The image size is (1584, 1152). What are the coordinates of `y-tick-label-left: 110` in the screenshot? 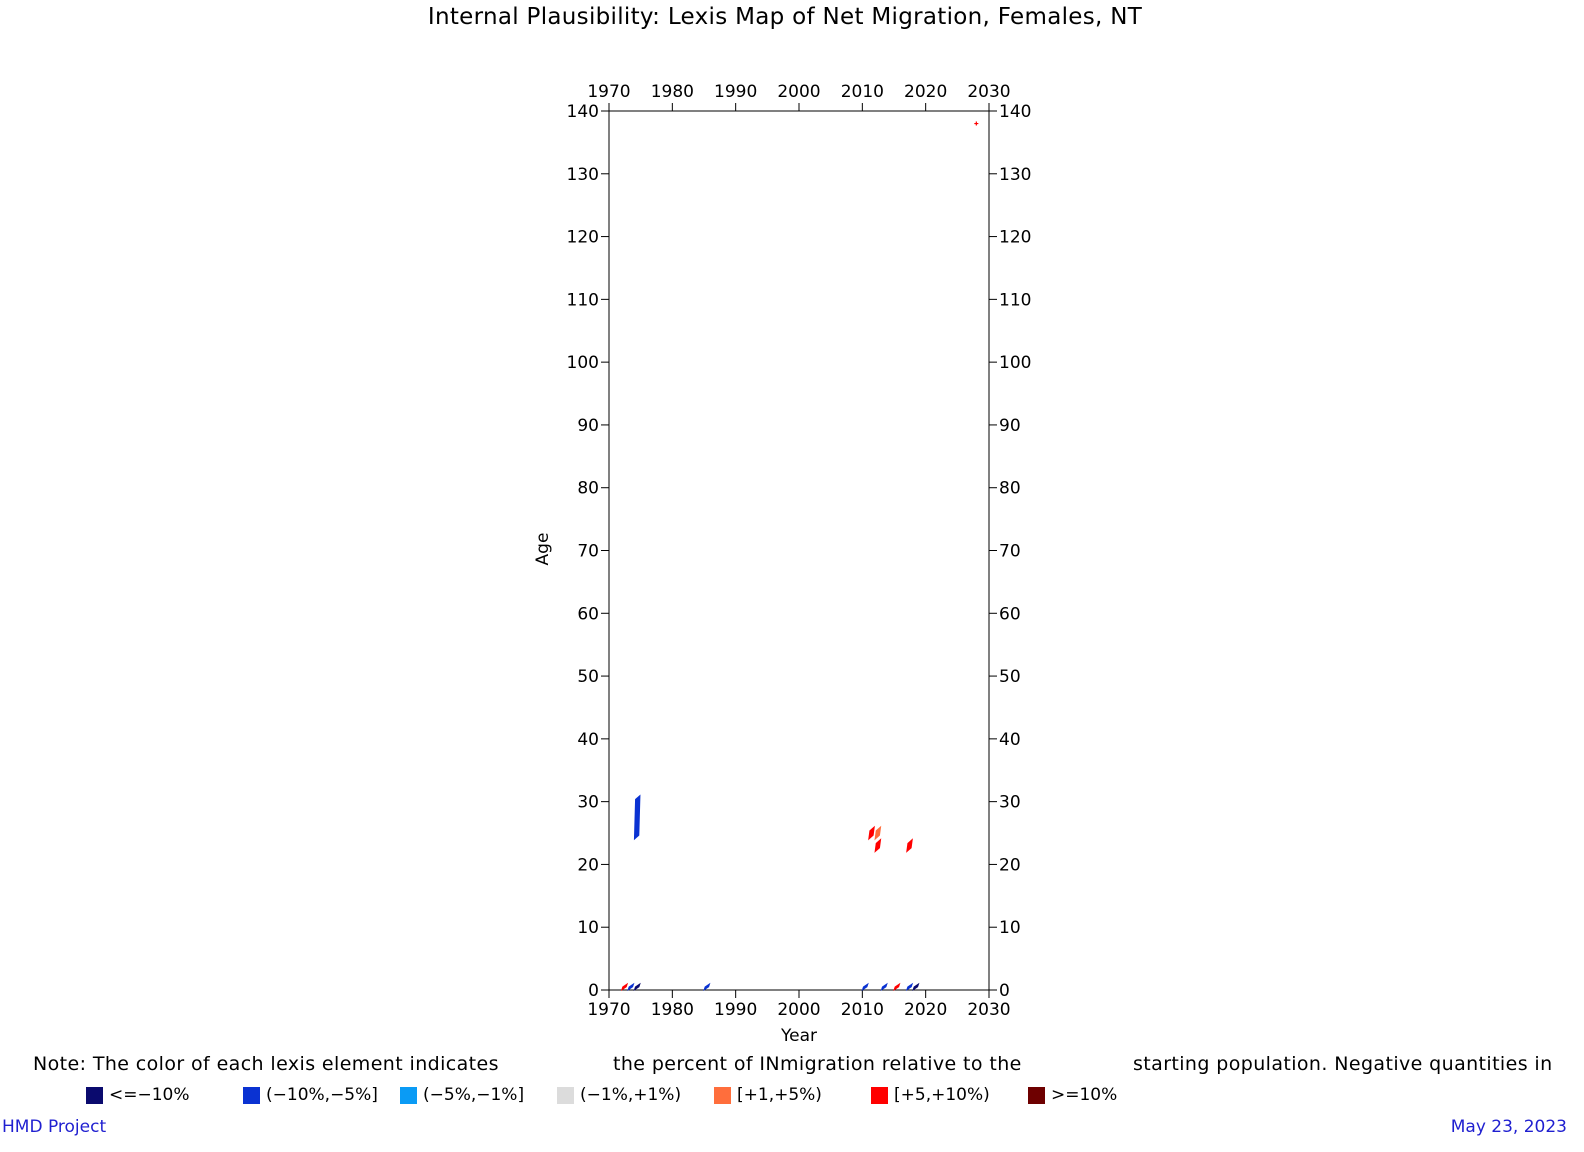 It's located at (583, 300).